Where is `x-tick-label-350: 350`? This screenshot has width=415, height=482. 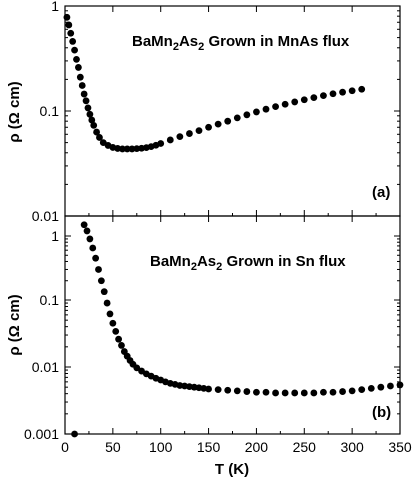
x-tick-label-350: 350 is located at coordinates (400, 447).